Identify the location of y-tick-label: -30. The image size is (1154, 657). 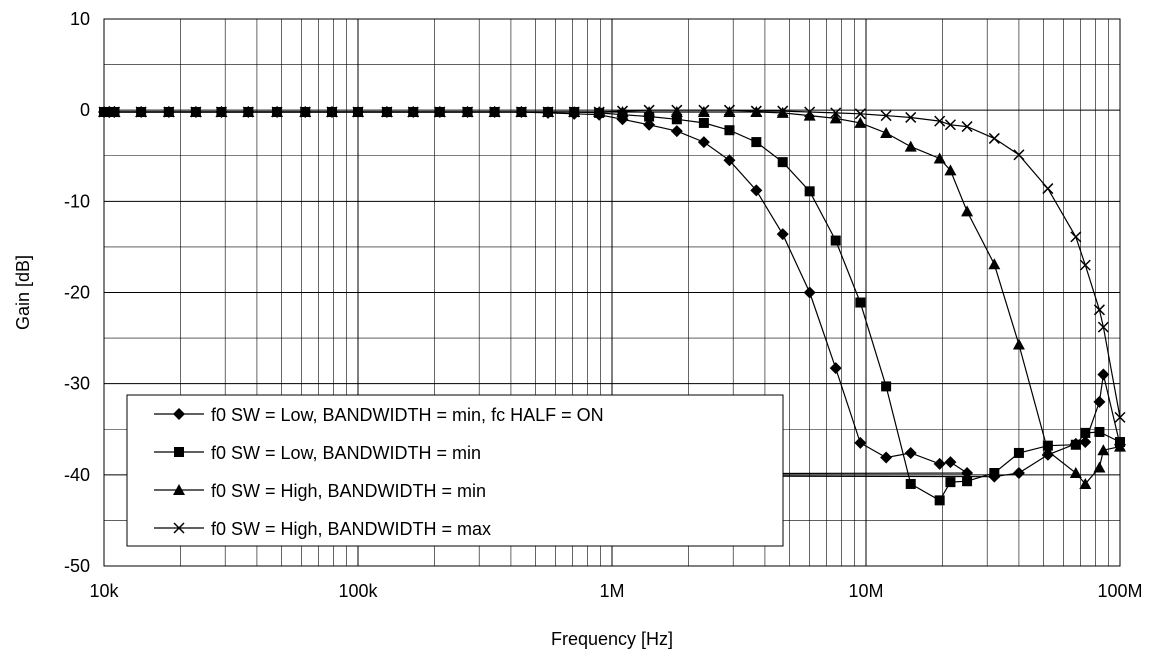
(77, 384).